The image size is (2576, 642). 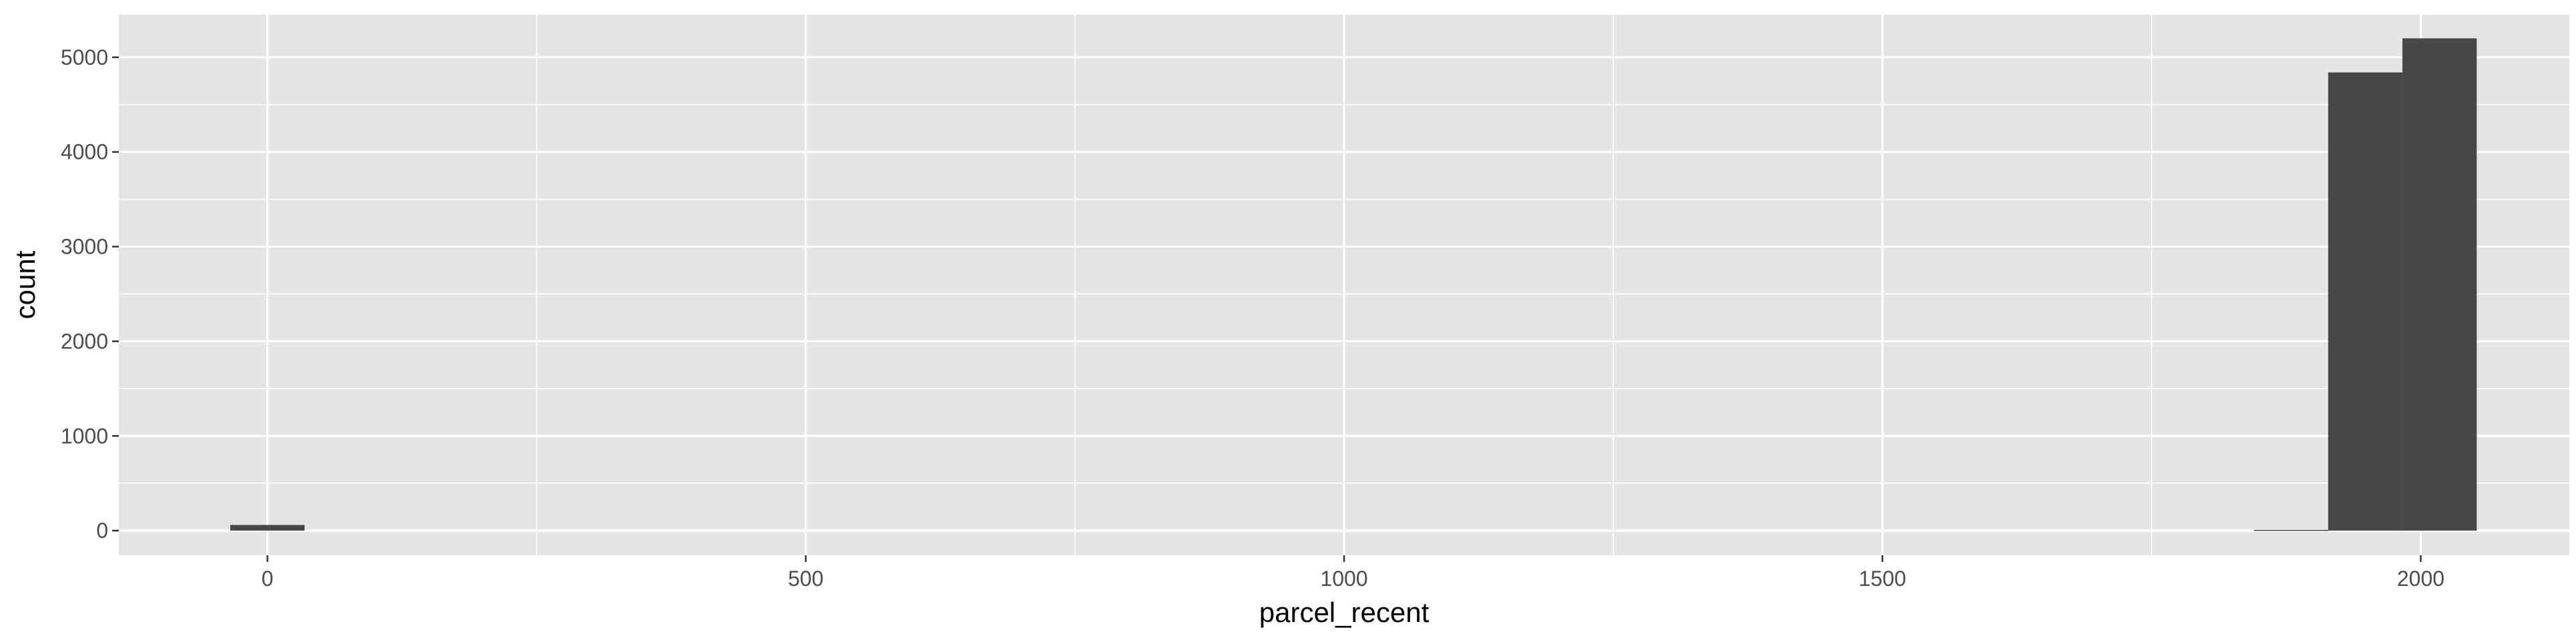 What do you see at coordinates (1882, 579) in the screenshot?
I see `x-tick-label: 1500` at bounding box center [1882, 579].